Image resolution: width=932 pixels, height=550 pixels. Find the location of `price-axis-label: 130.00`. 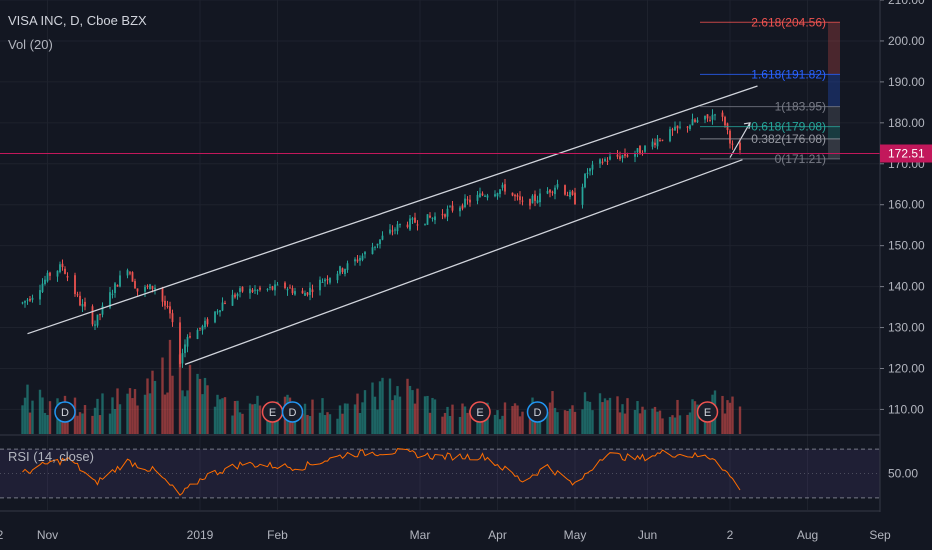

price-axis-label: 130.00 is located at coordinates (906, 328).